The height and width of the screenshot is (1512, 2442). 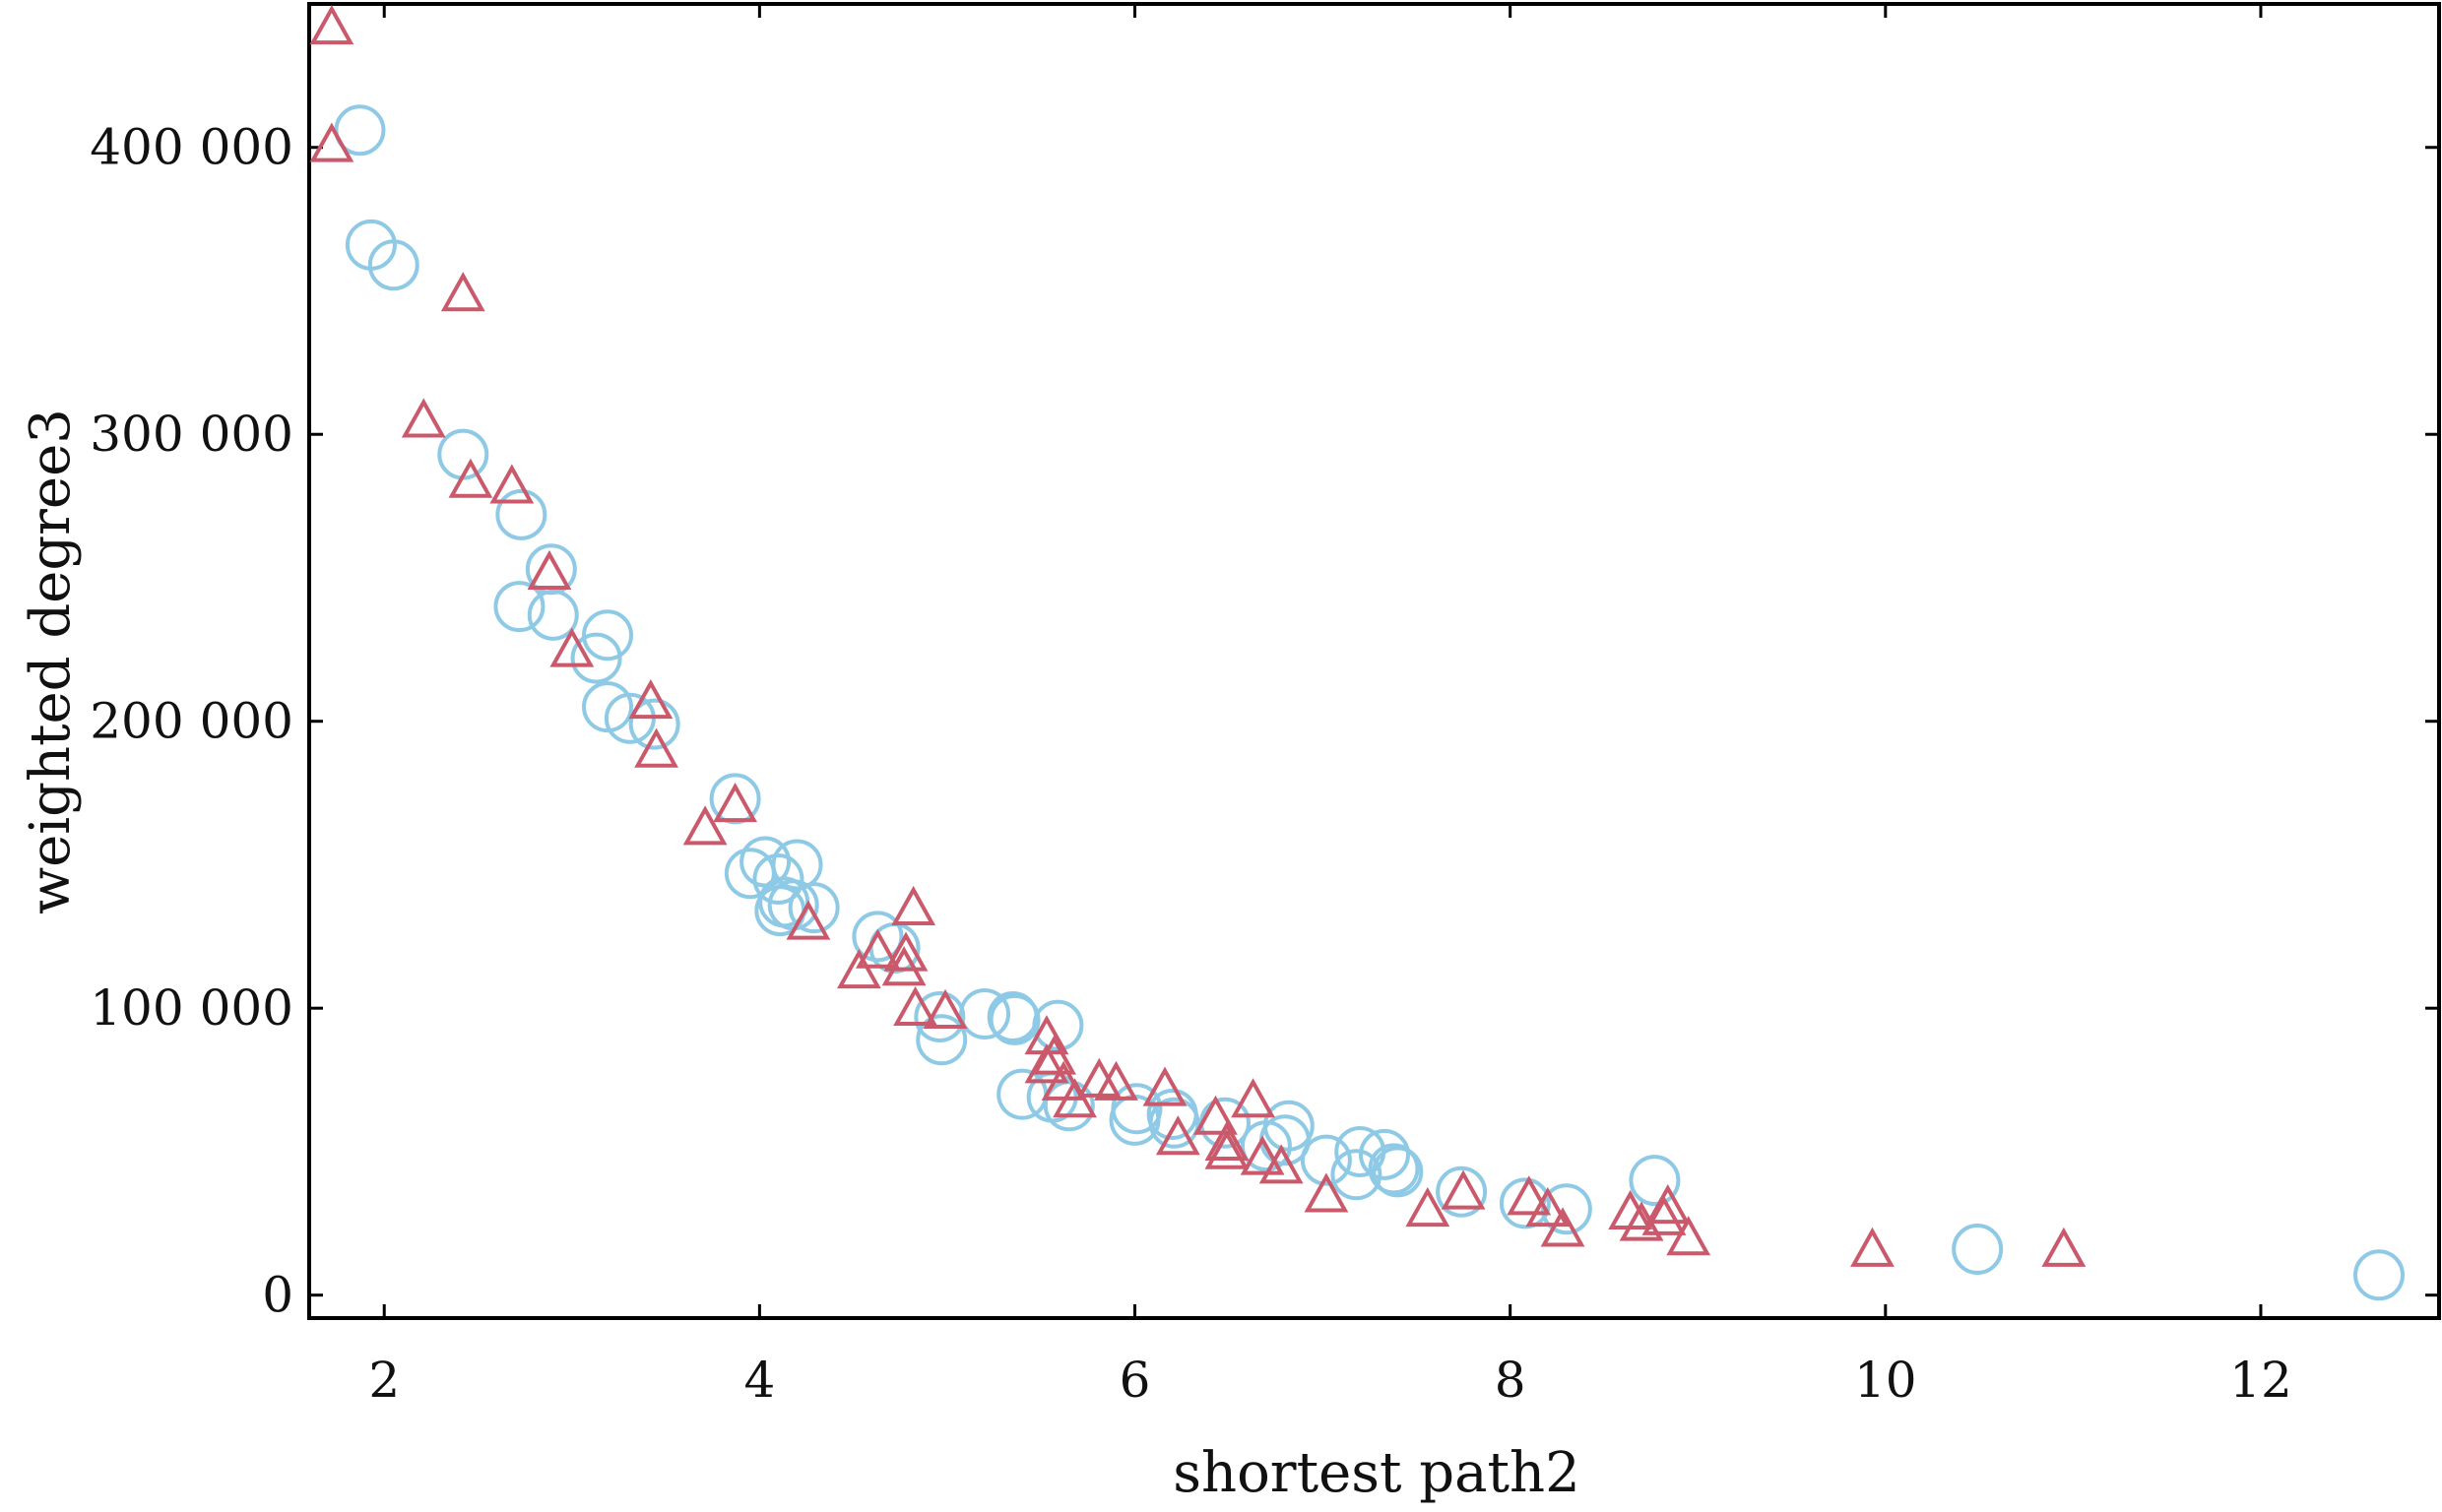 What do you see at coordinates (384, 1380) in the screenshot?
I see `x-tick-label: 2` at bounding box center [384, 1380].